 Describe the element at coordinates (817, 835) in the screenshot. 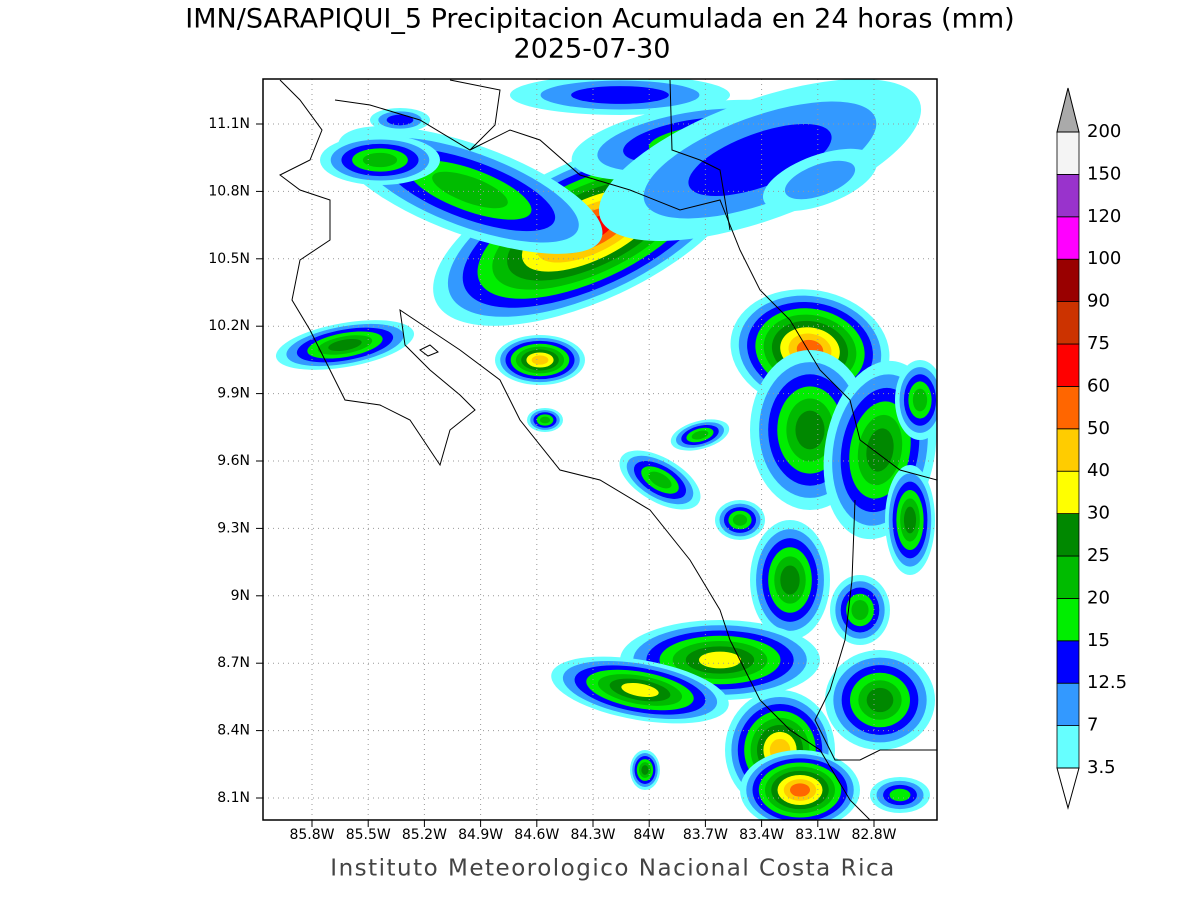

I see `lon-label: 83.1W` at that location.